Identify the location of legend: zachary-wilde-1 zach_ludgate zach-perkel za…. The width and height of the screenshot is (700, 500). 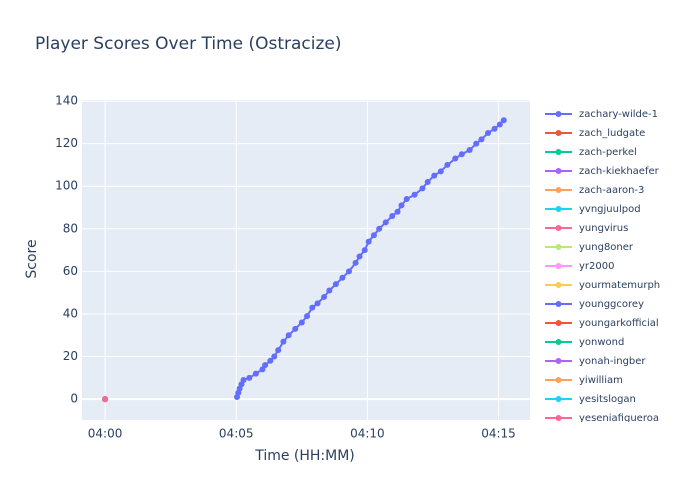
(602, 266).